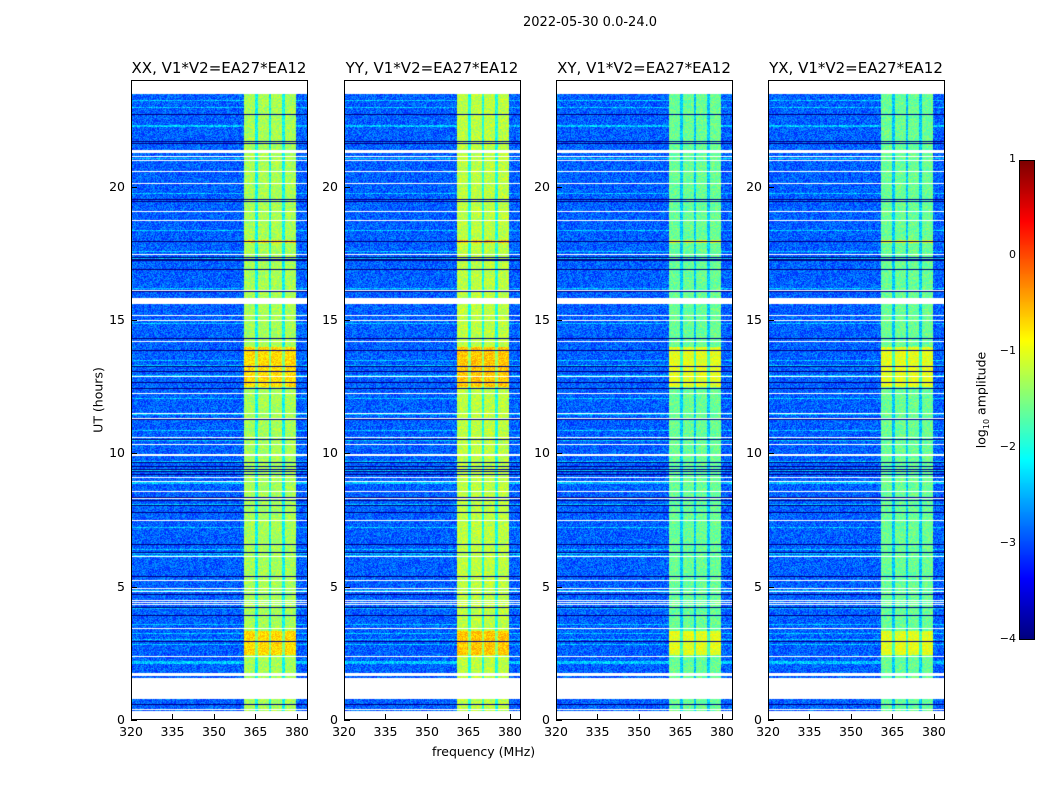  Describe the element at coordinates (98, 400) in the screenshot. I see `y-axis-label: UT (hours)` at that location.